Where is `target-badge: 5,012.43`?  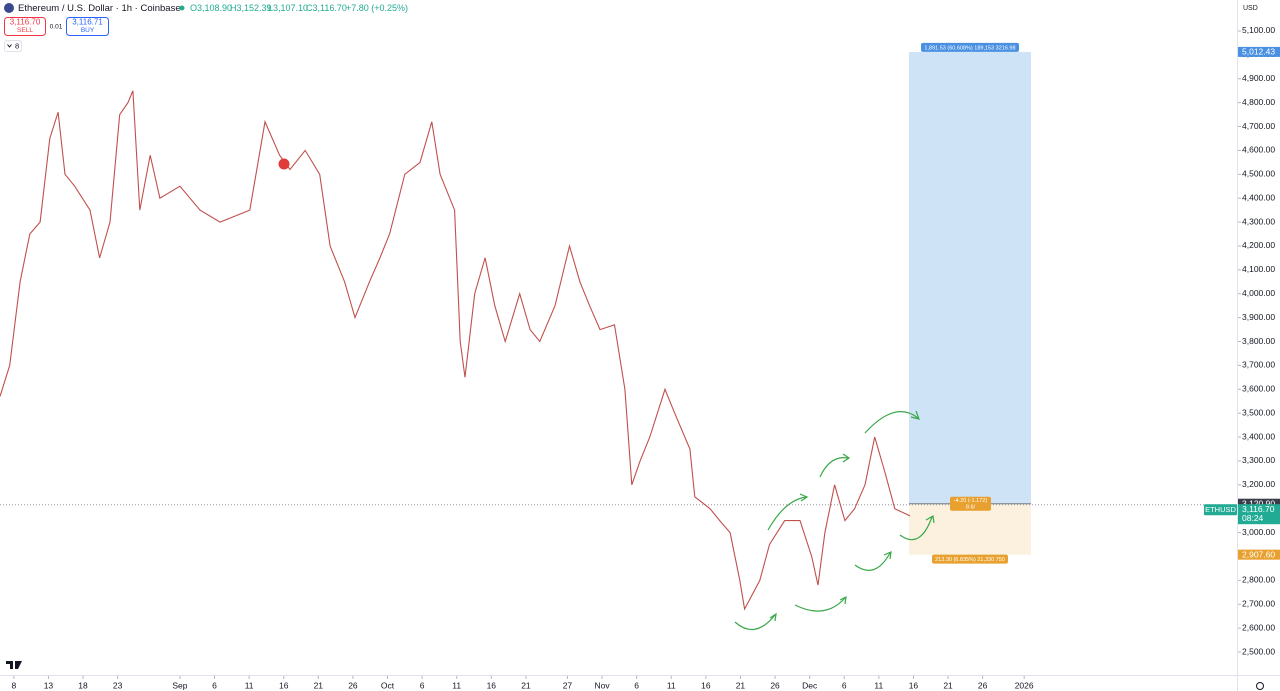 target-badge: 5,012.43 is located at coordinates (1258, 52).